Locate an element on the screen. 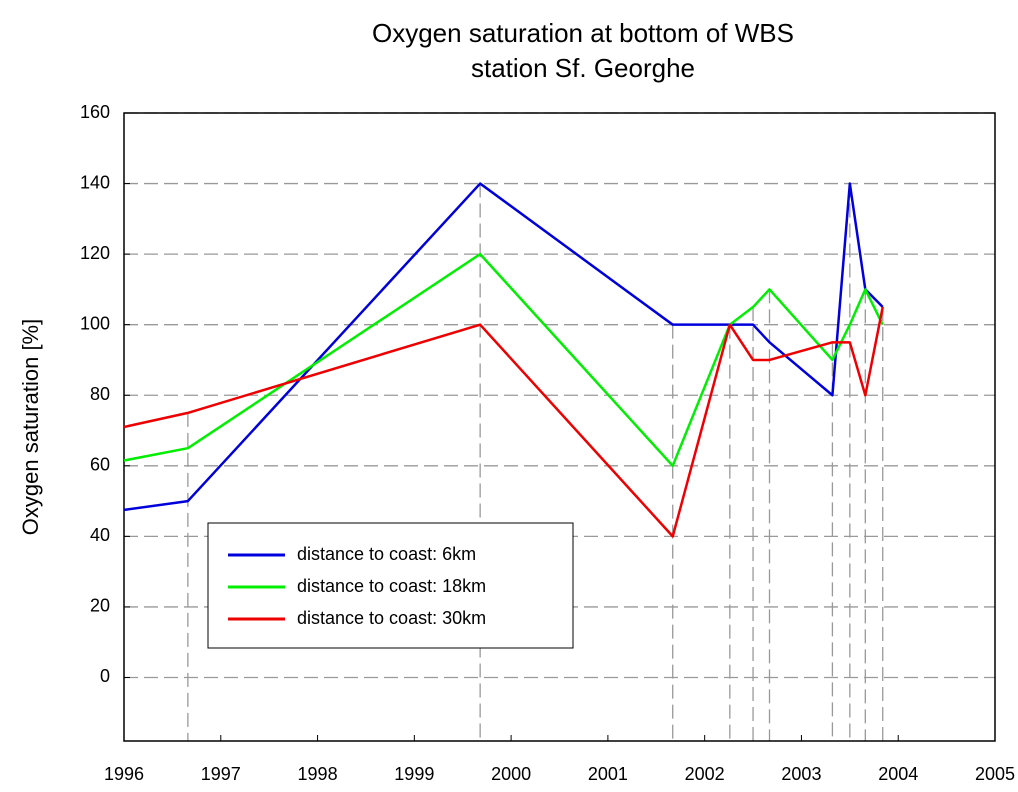 The image size is (1018, 792). chart-title: station Sf. Georghe is located at coordinates (583, 68).